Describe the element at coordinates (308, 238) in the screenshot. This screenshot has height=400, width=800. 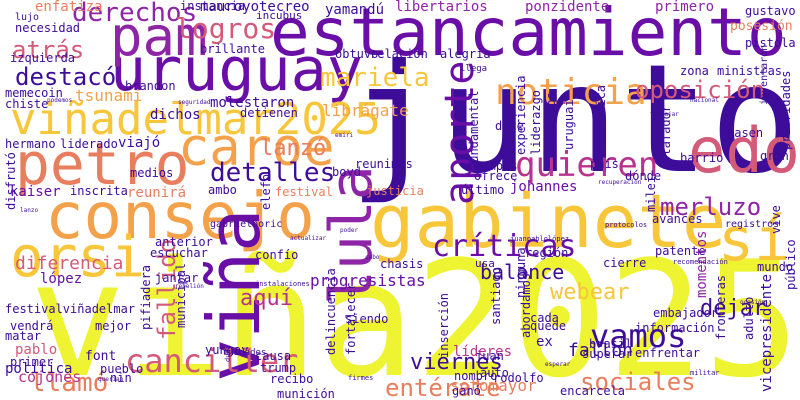
I see `cloud-word-actualizar: actualizar` at that location.